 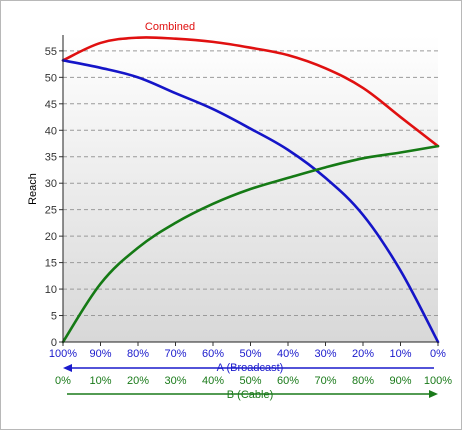 What do you see at coordinates (325, 381) in the screenshot?
I see `x-axis-b-tick-label: 70%` at bounding box center [325, 381].